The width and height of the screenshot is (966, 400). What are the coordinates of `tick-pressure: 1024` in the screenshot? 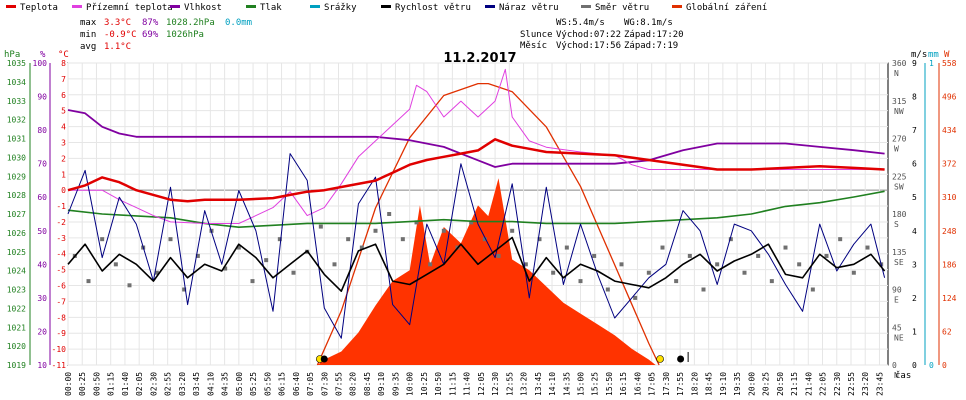 It's located at (16, 271).